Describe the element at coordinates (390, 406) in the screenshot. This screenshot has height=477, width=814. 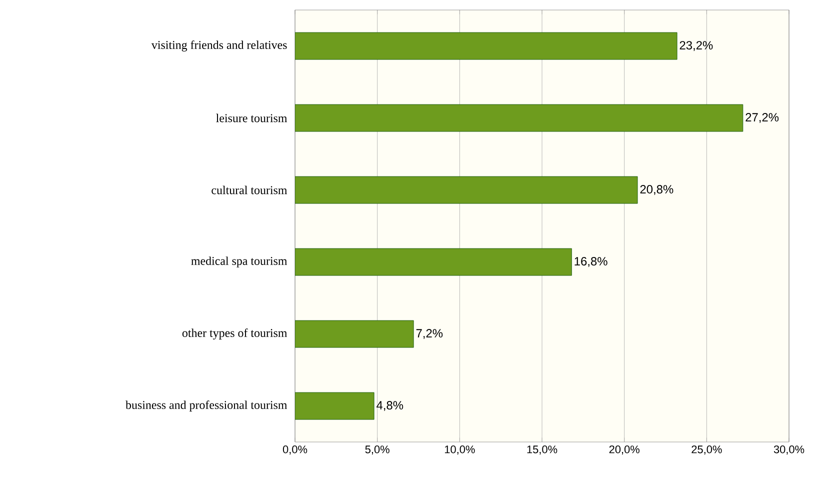
I see `data-label: 4,8%` at that location.